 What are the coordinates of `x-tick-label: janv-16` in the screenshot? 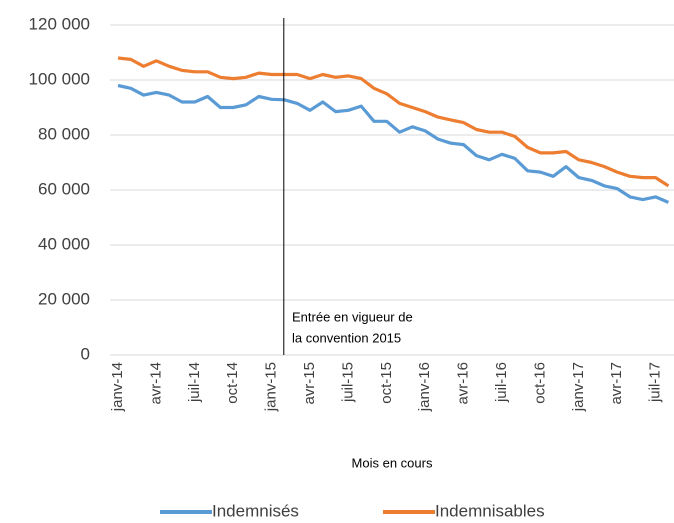 It's located at (424, 387).